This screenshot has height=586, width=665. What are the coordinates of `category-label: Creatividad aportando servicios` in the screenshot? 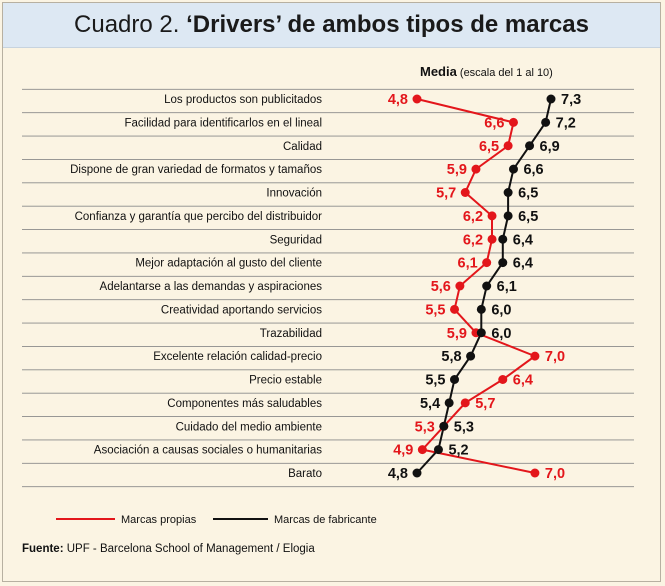 It's located at (241, 310).